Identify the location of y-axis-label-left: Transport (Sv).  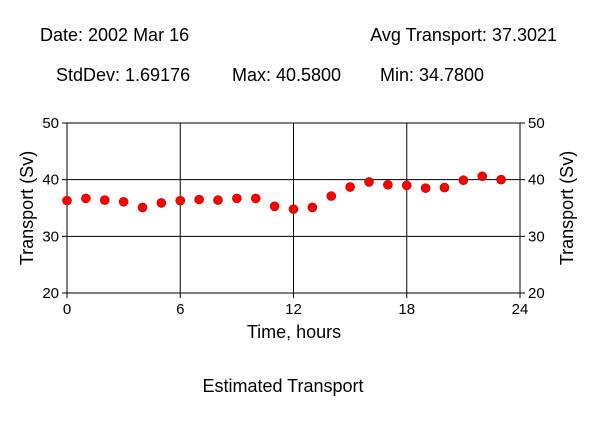
(27, 208).